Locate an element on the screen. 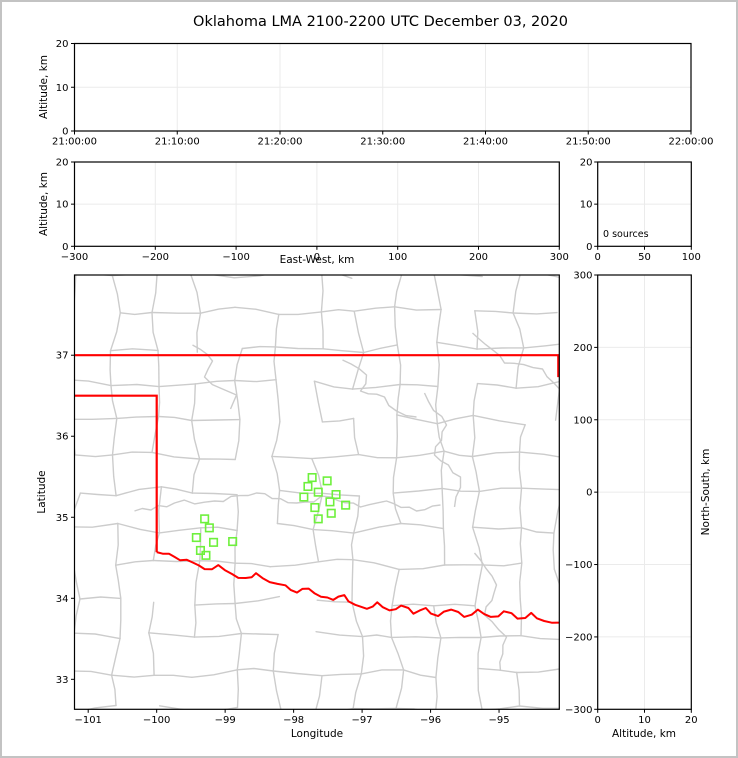 Image resolution: width=738 pixels, height=758 pixels. svg-text: 21:40:00 is located at coordinates (485, 142).